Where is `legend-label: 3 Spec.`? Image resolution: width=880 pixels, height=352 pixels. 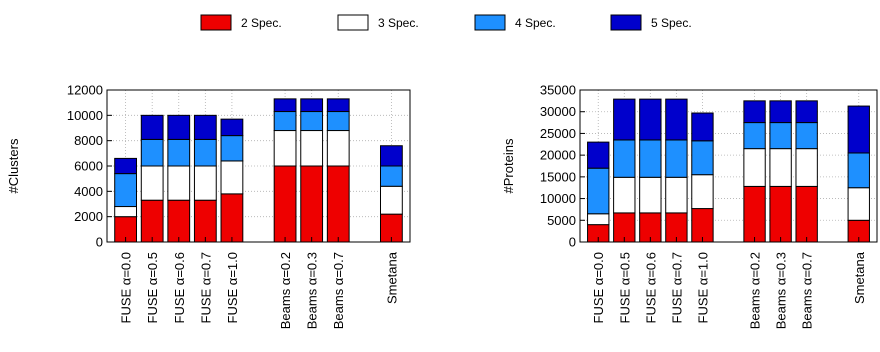
legend-label: 3 Spec. is located at coordinates (398, 23).